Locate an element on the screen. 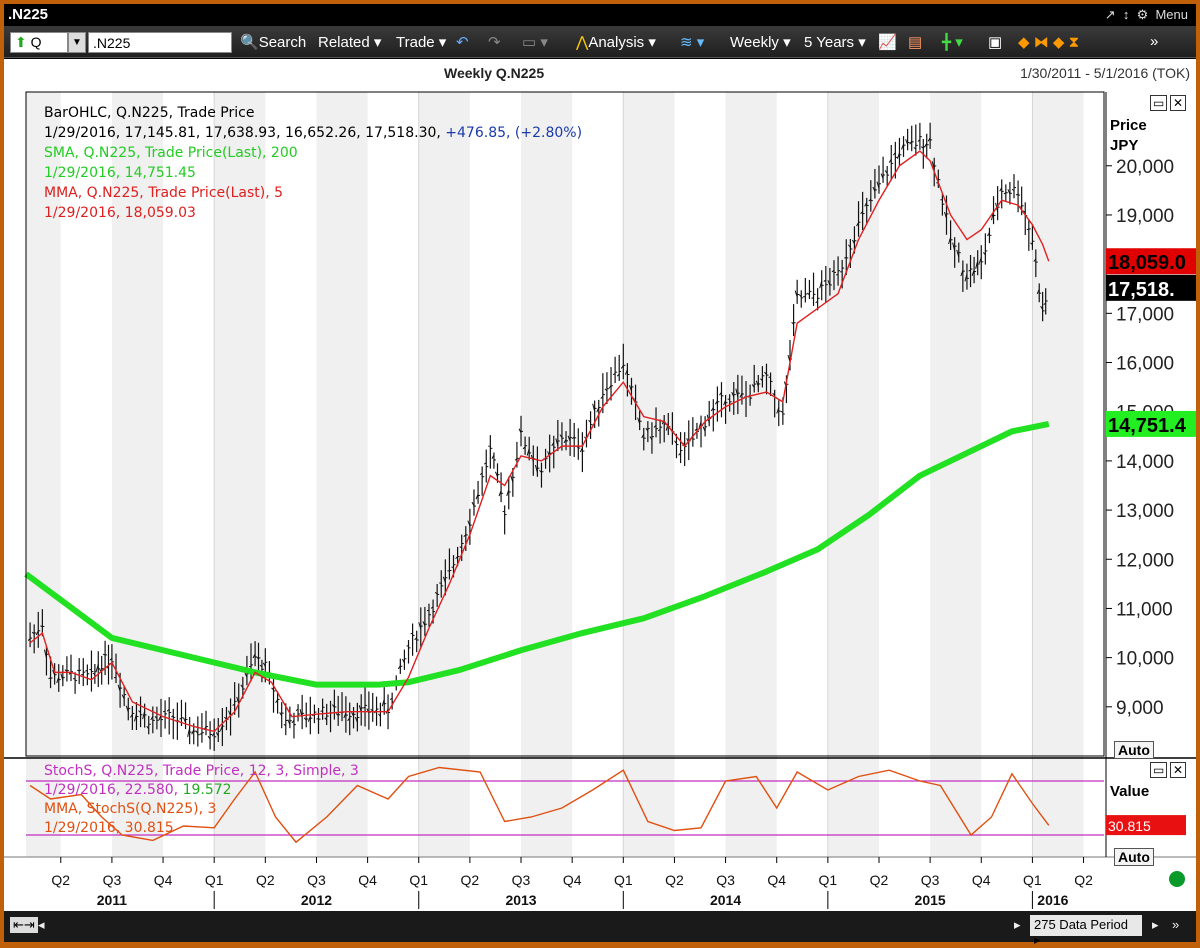 The height and width of the screenshot is (948, 1200). analysis-icon: ⋀ is located at coordinates (582, 42).